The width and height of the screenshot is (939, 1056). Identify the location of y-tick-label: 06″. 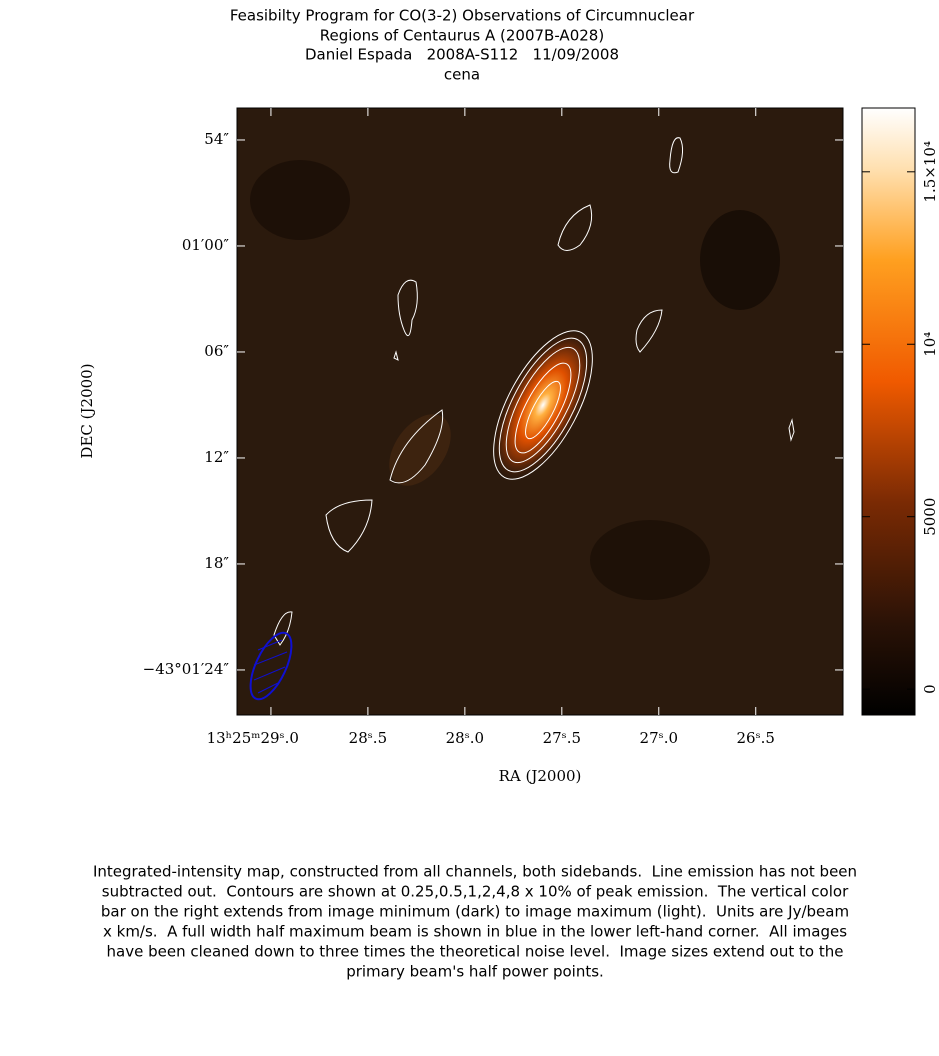
(216, 351).